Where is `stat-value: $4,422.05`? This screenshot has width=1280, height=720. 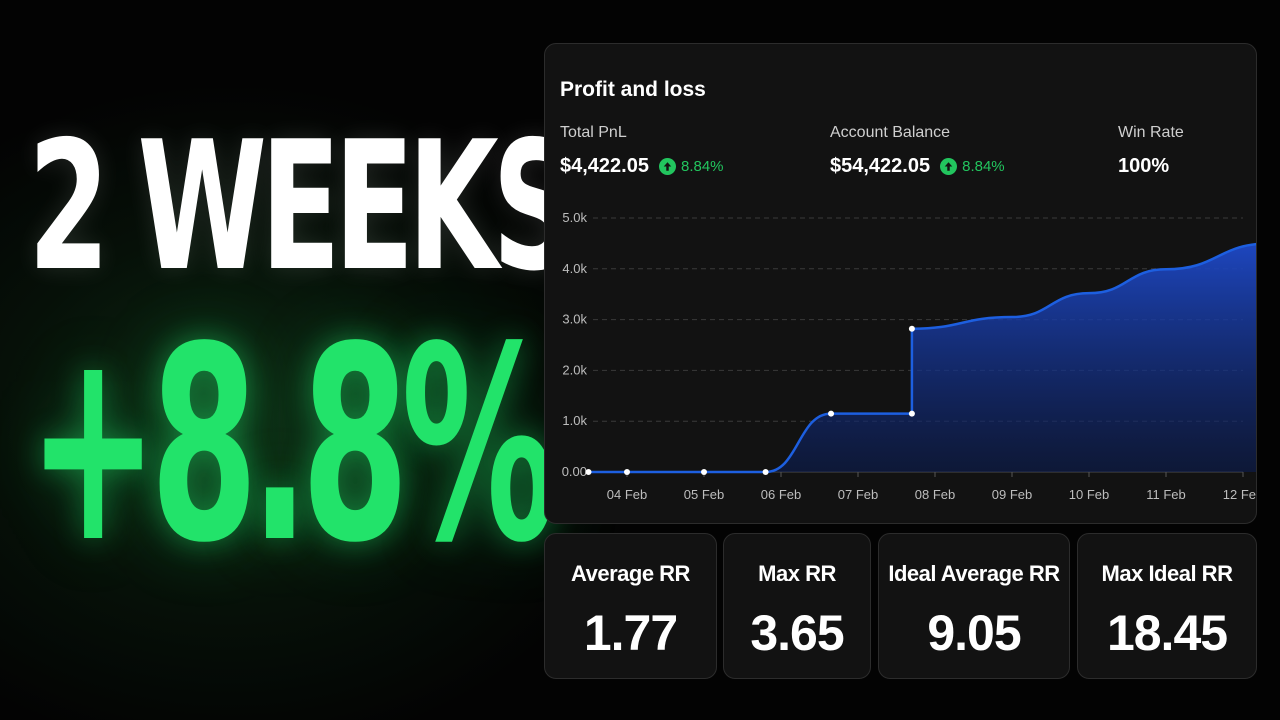 stat-value: $4,422.05 is located at coordinates (604, 166).